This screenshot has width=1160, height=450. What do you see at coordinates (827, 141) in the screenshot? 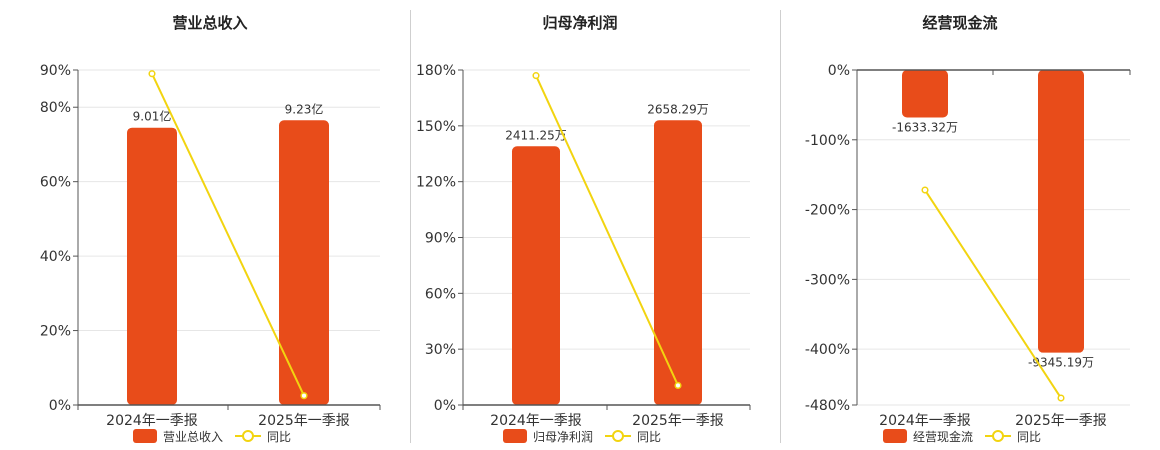
I see `y-tick-label: -100%` at bounding box center [827, 141].